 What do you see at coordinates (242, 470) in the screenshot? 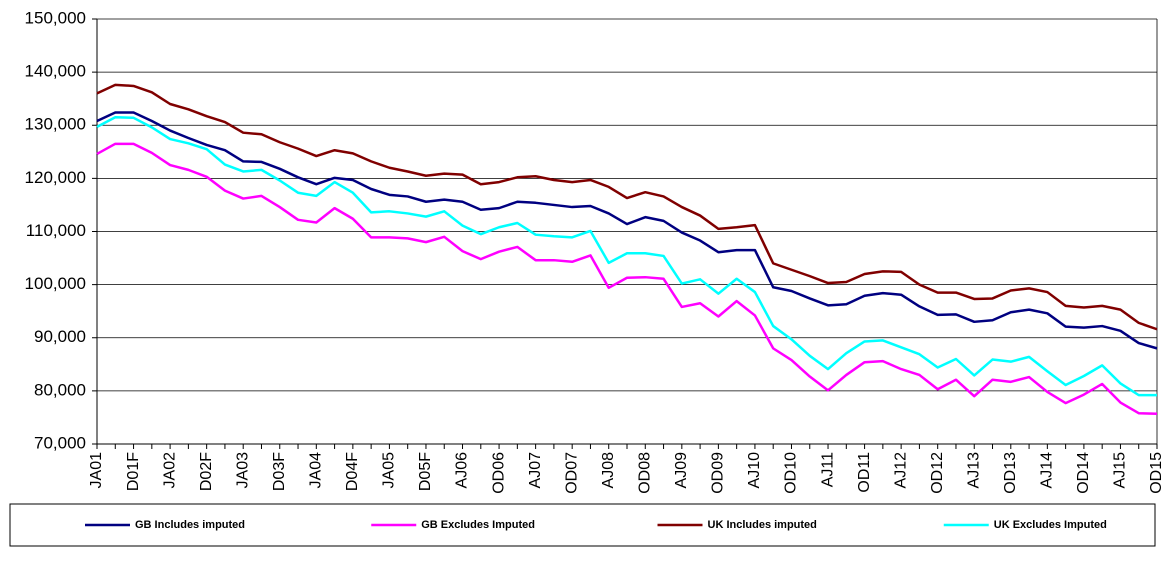
I see `x-tick-label: JA03` at bounding box center [242, 470].